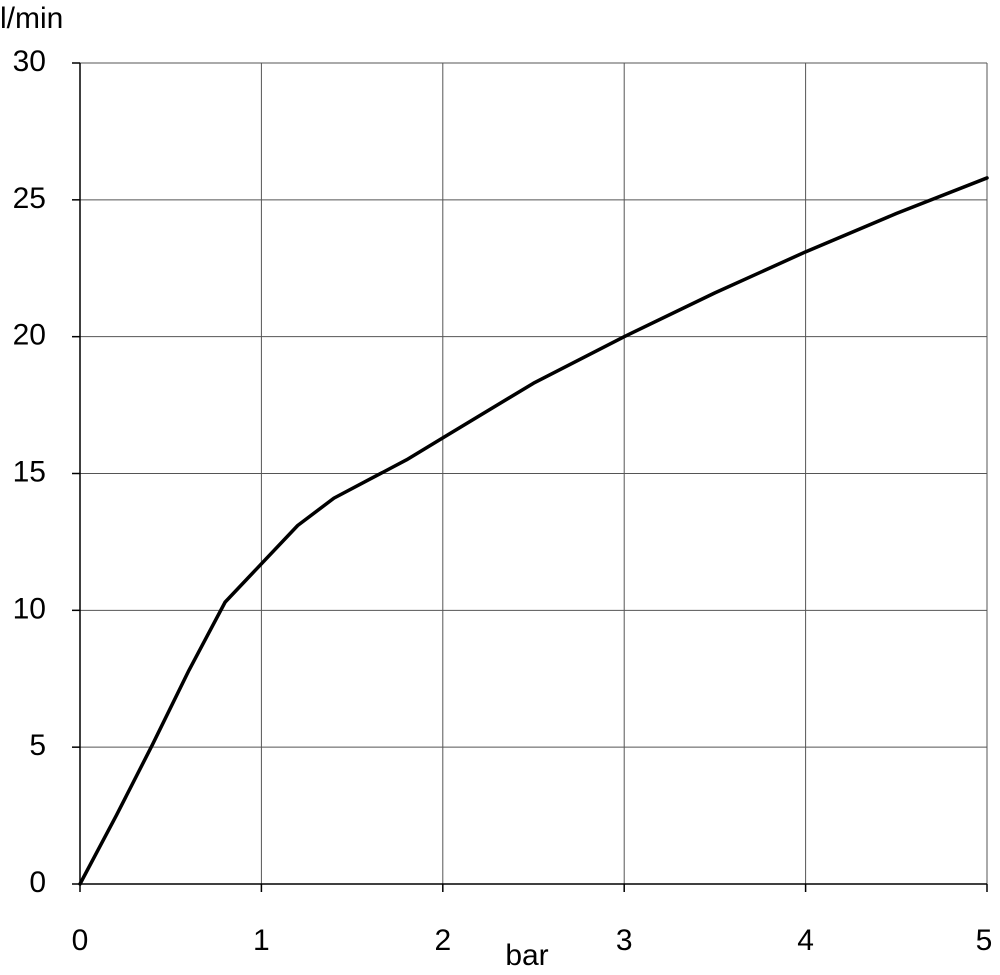 Image resolution: width=1000 pixels, height=975 pixels. Describe the element at coordinates (805, 940) in the screenshot. I see `x-tick-label: 4` at that location.